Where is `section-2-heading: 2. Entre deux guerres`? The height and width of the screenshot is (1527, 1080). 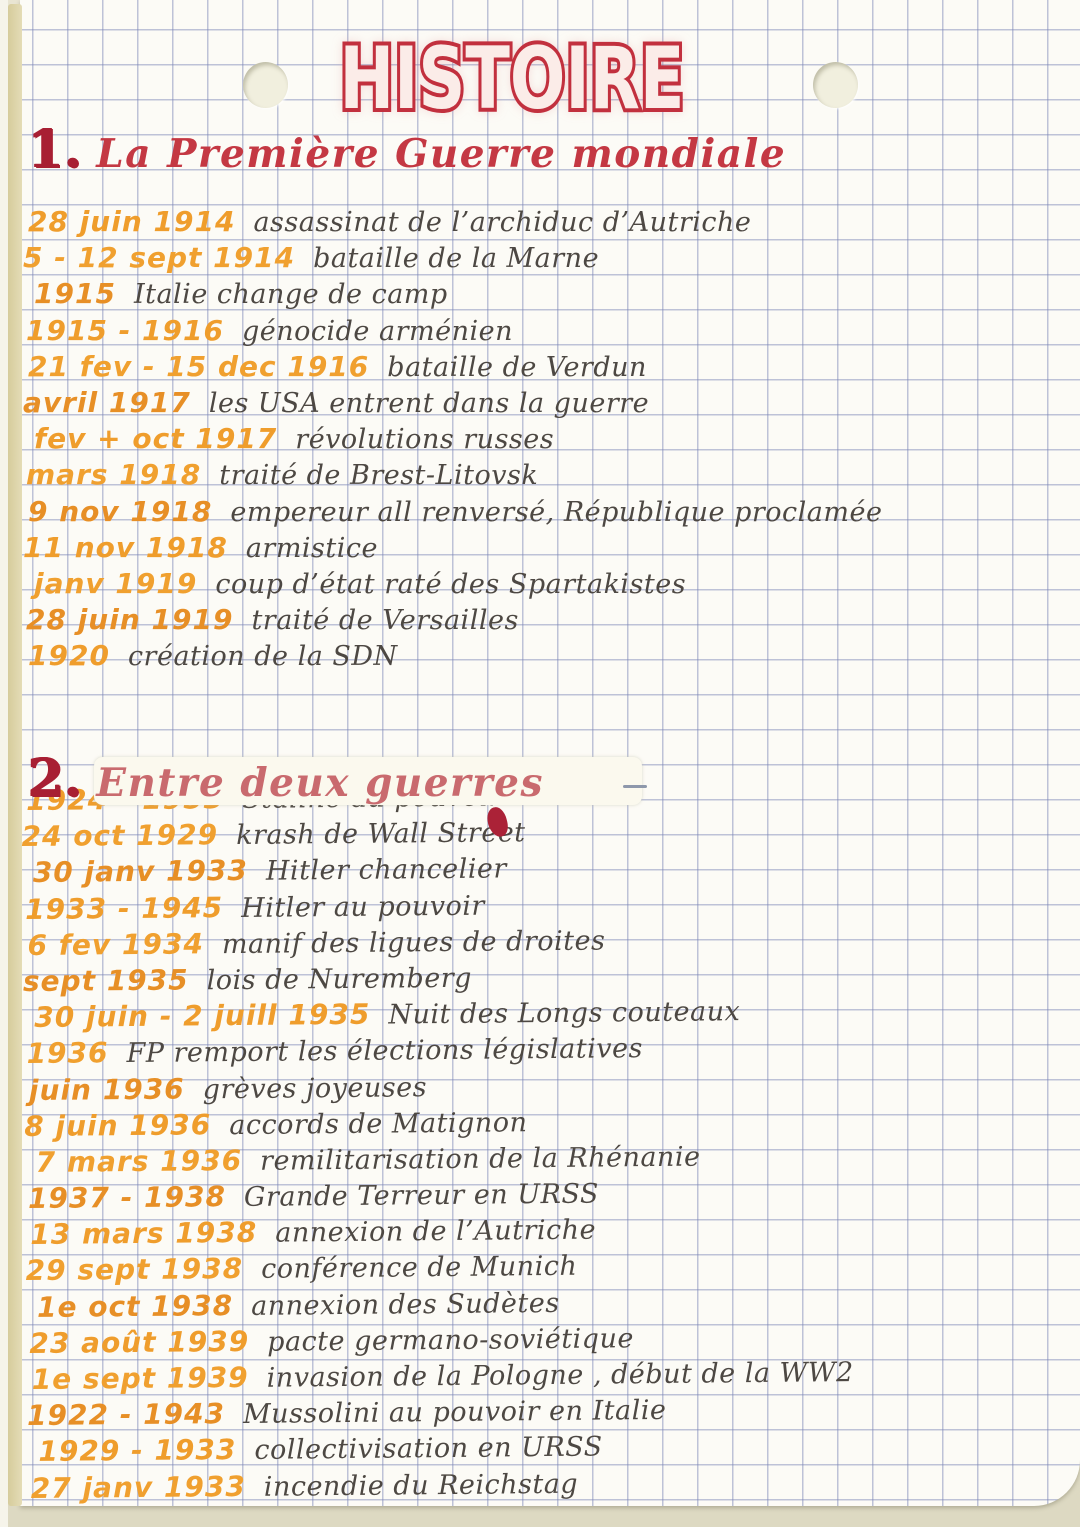 section-2-heading: 2. Entre deux guerres is located at coordinates (538, 793).